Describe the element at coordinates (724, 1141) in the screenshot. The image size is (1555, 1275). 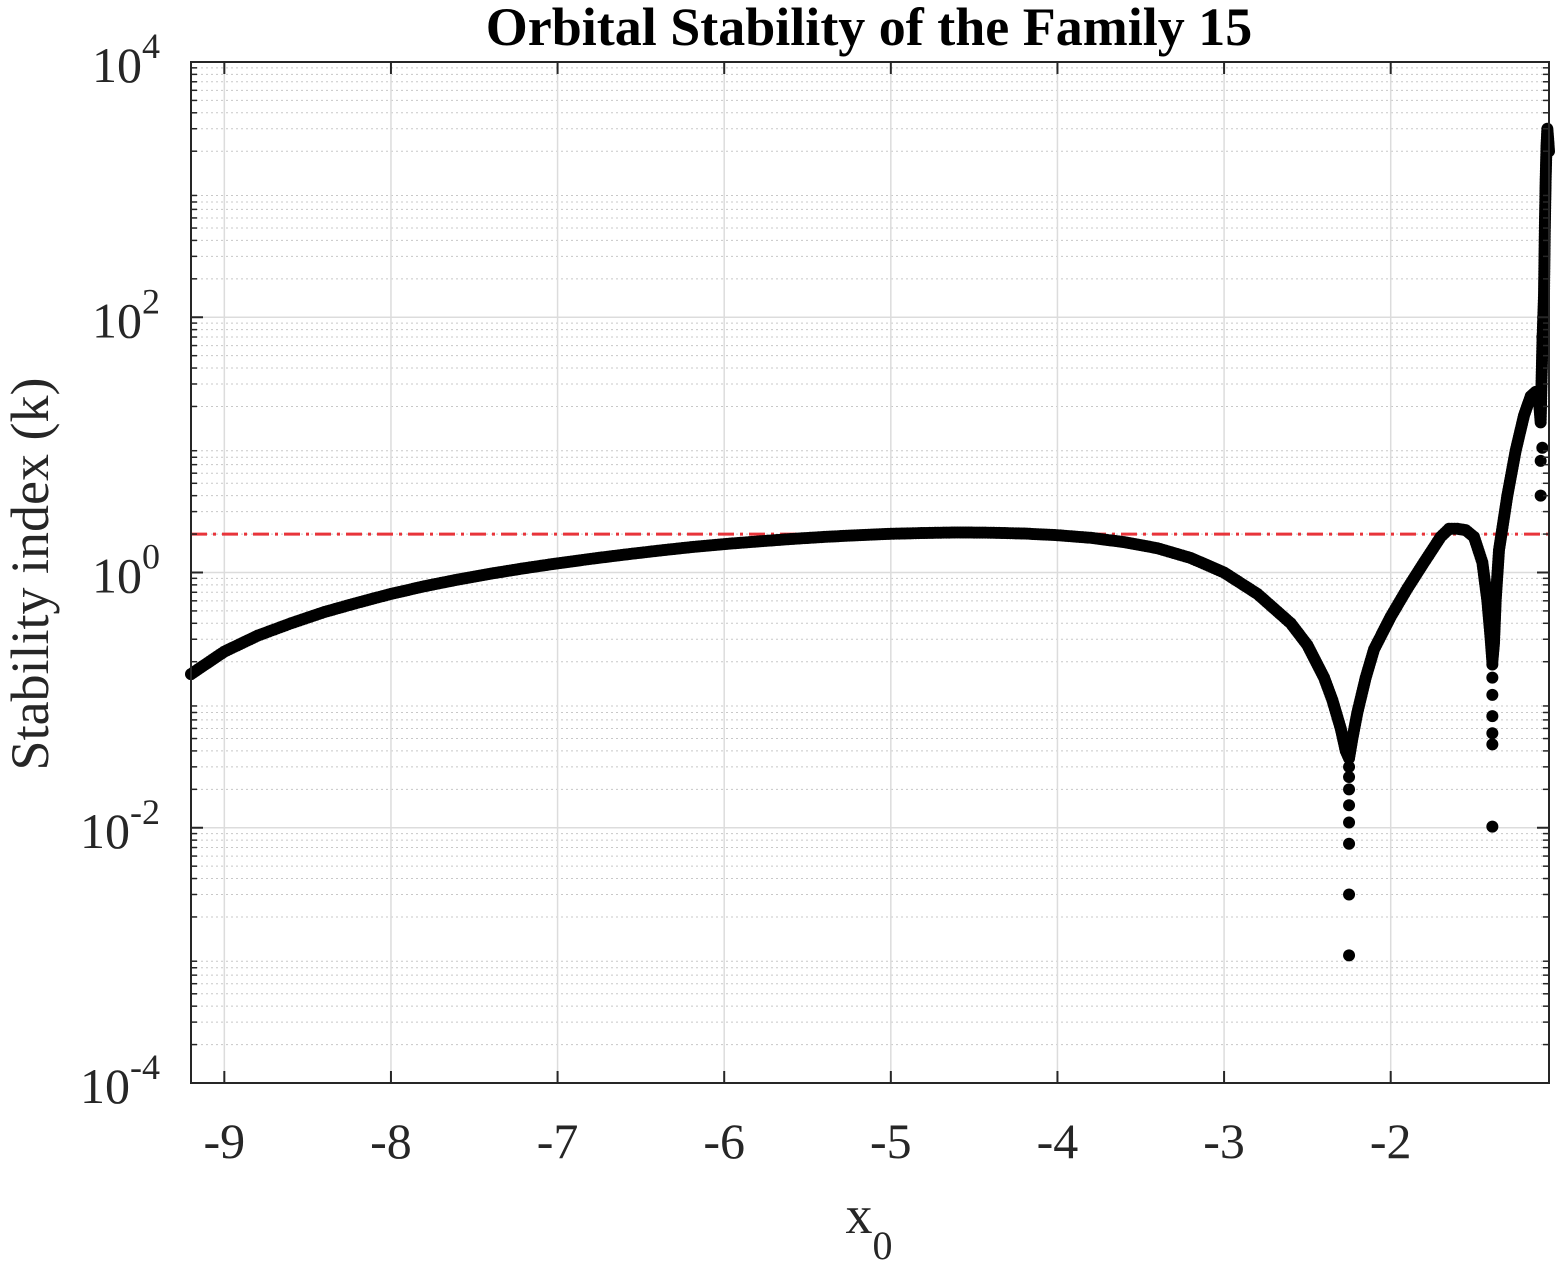
I see `x-tick-label: -6` at that location.